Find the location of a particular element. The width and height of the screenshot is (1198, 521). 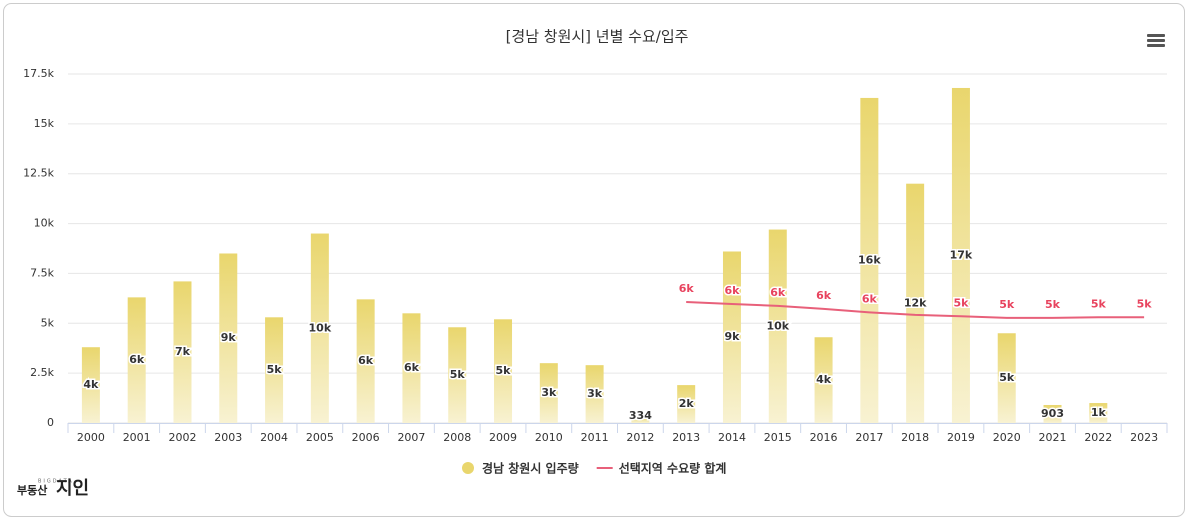

bar-label: 17k is located at coordinates (961, 254).